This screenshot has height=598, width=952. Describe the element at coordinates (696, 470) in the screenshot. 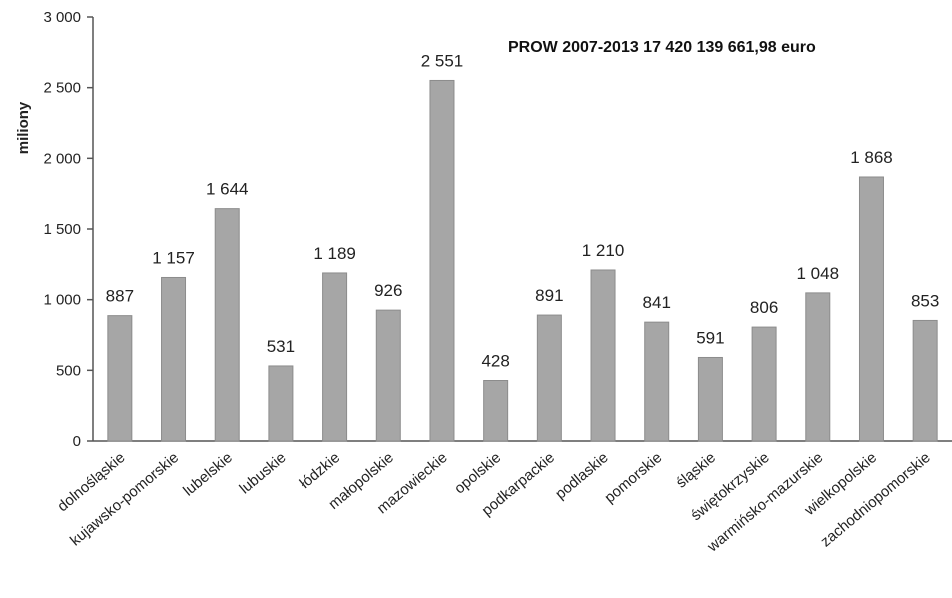

I see `category-label: śląskie` at that location.